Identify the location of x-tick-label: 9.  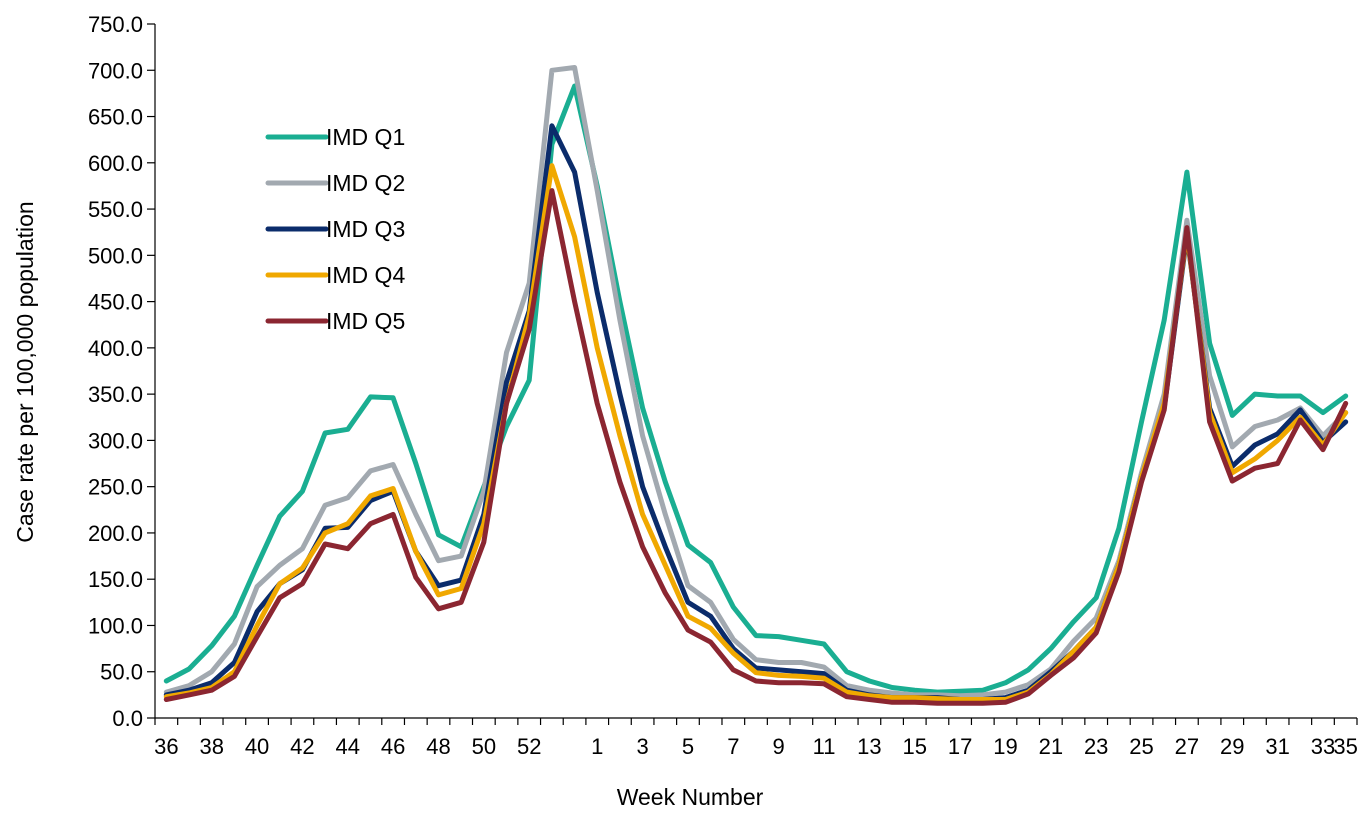
(779, 746).